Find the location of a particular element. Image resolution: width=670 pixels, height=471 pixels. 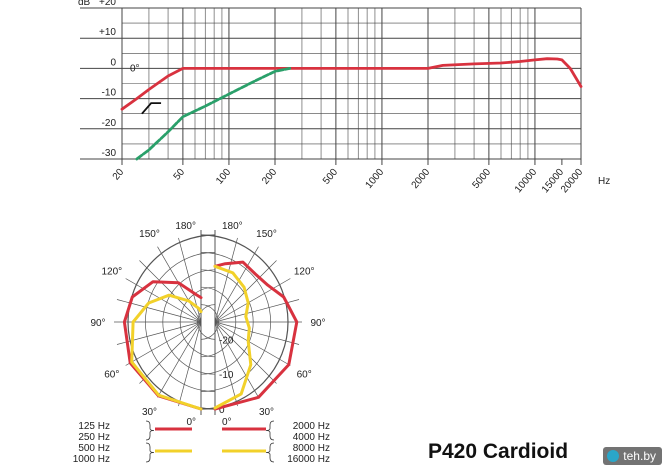

legend-label: 8000 Hz is located at coordinates (311, 448).